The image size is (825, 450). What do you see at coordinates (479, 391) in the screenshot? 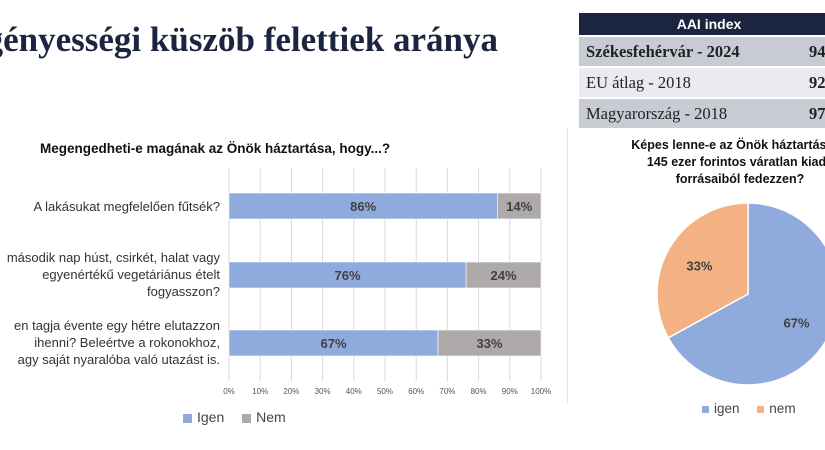
I see `x-tick-label: 80%` at bounding box center [479, 391].